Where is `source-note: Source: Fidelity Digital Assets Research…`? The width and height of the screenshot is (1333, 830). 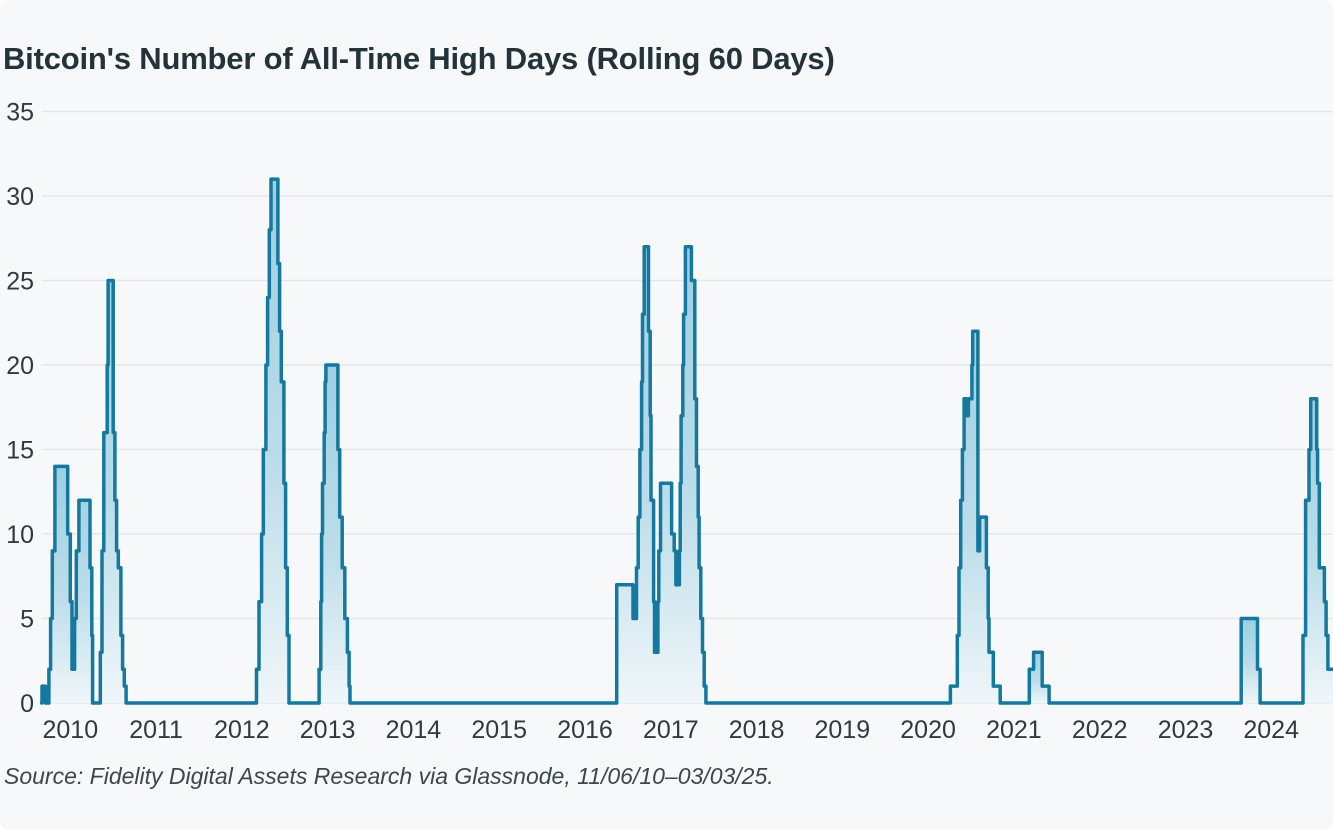
source-note: Source: Fidelity Digital Assets Research… is located at coordinates (389, 776).